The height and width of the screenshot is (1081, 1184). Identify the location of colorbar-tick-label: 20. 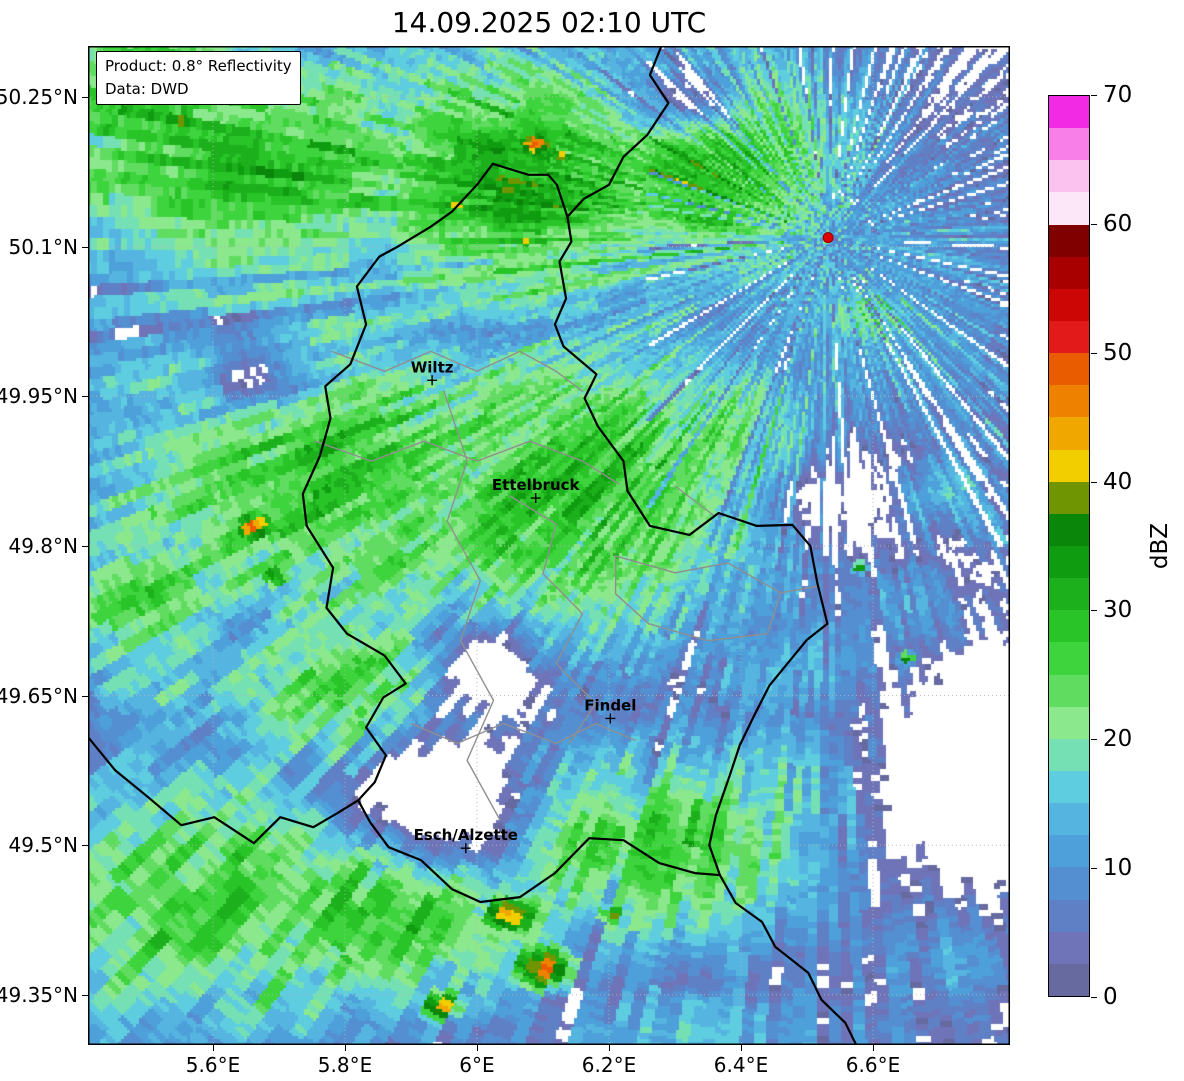
(1118, 739).